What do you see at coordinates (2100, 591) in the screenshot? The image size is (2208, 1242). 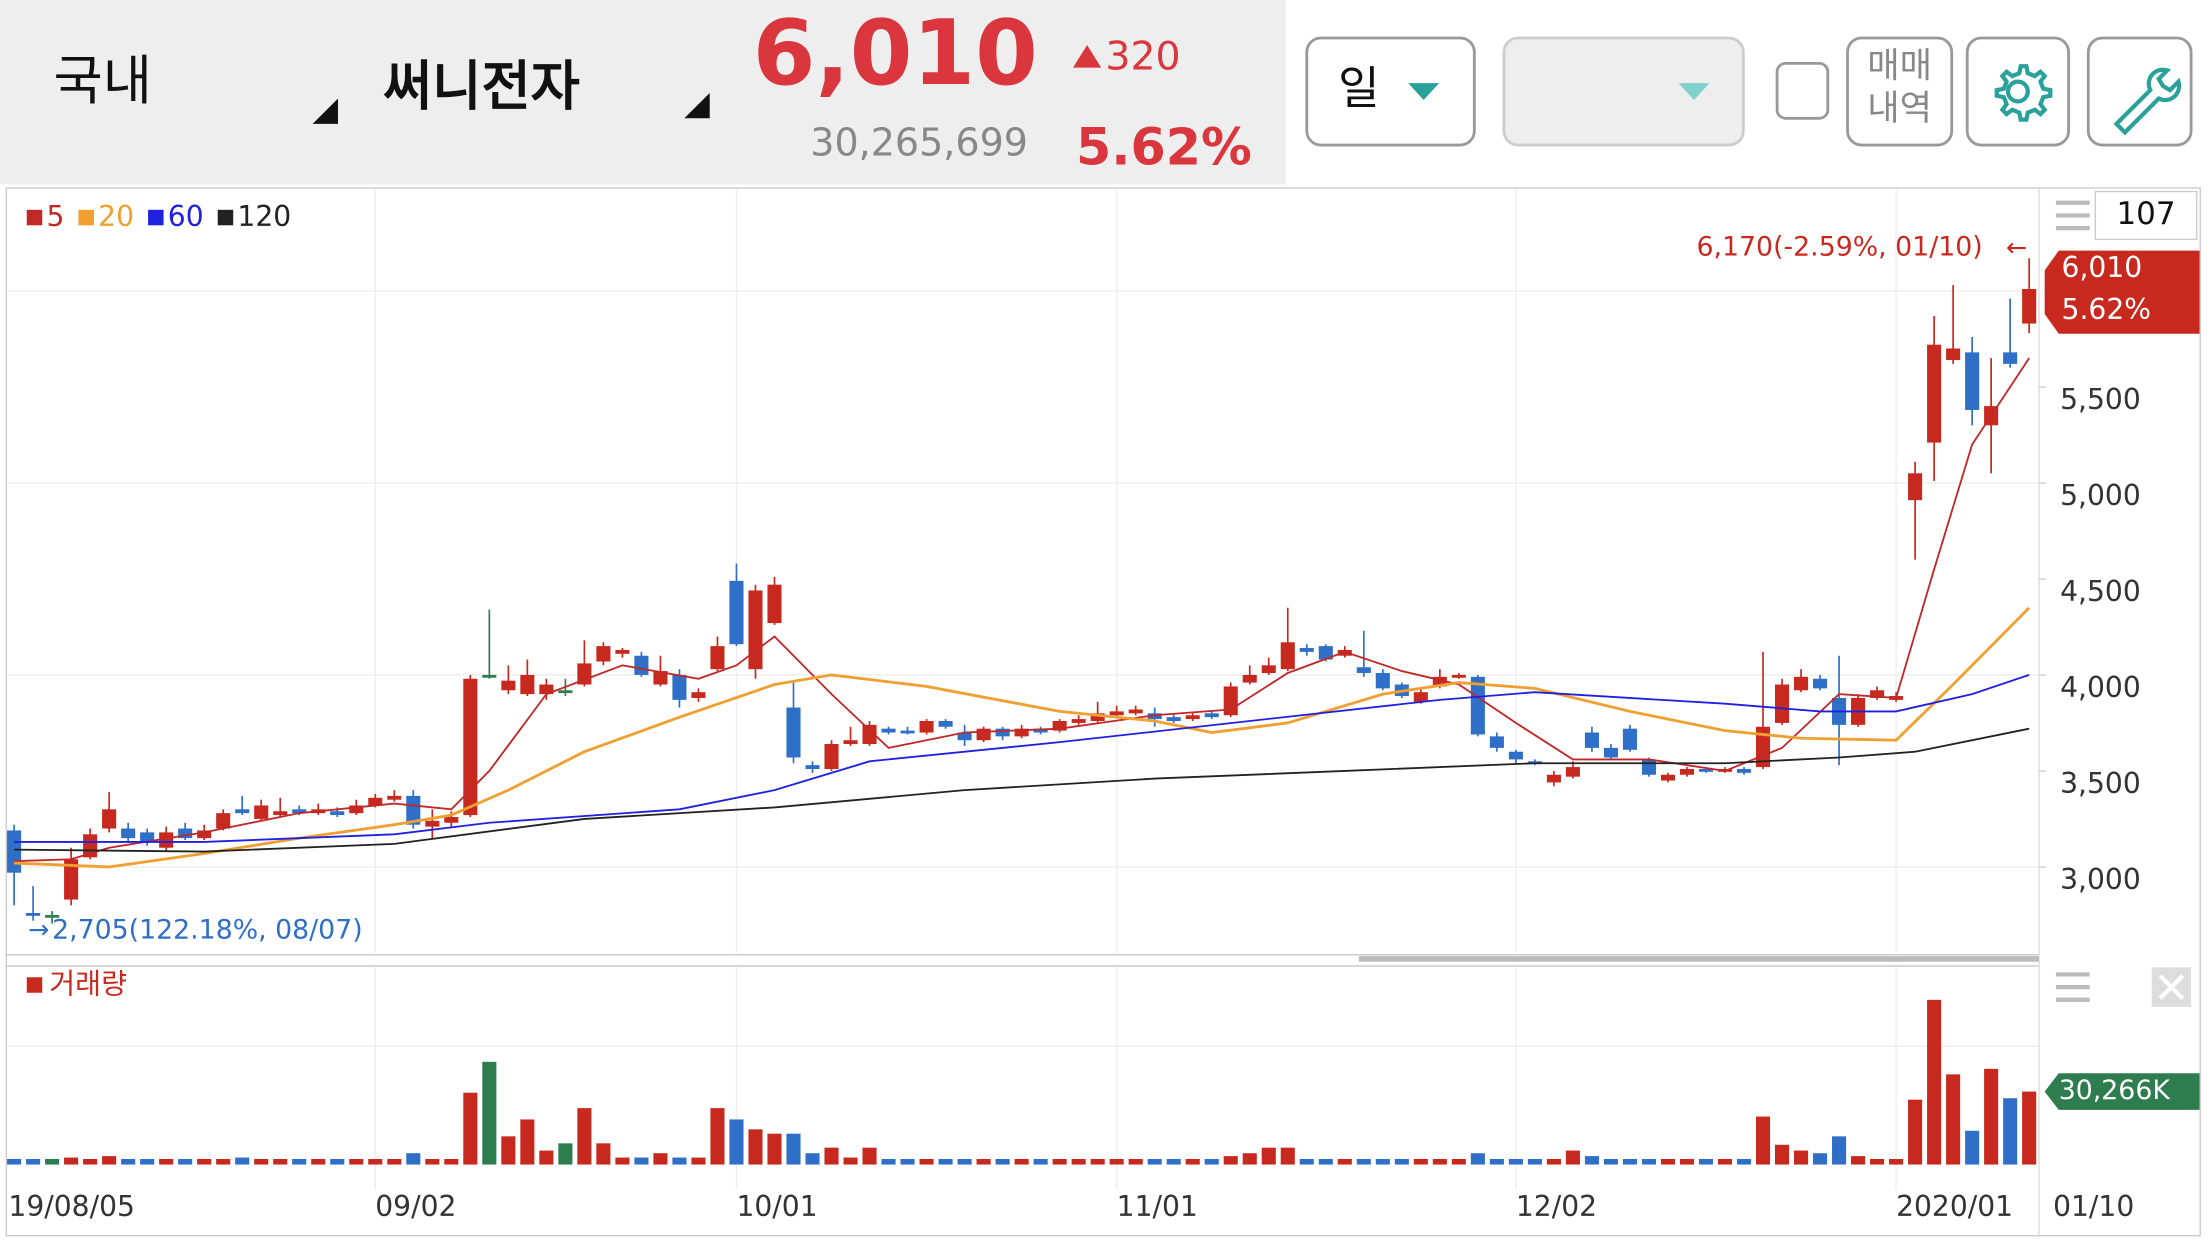 I see `y-tick-label: 4,500` at bounding box center [2100, 591].